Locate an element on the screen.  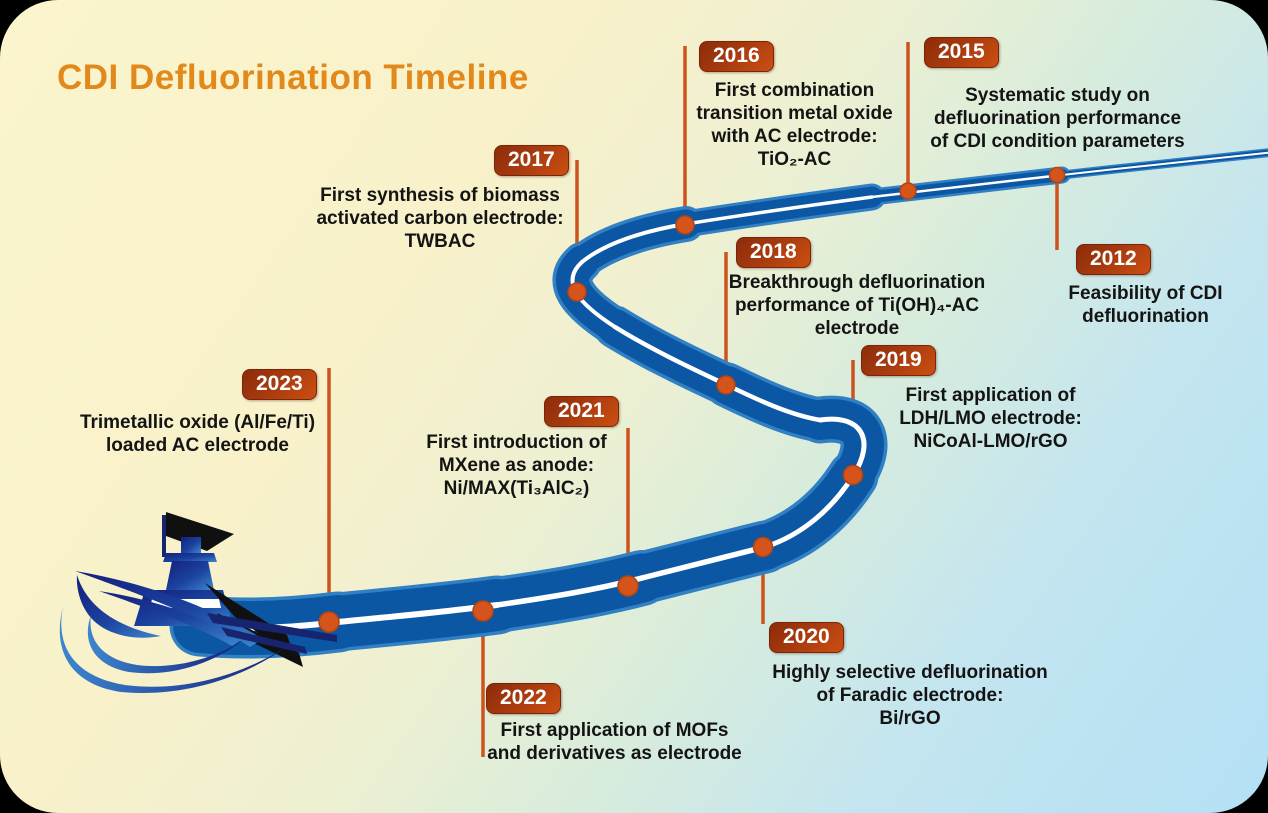
event-line: Ni/MAX(Ti₃AlC₂) is located at coordinates (516, 488).